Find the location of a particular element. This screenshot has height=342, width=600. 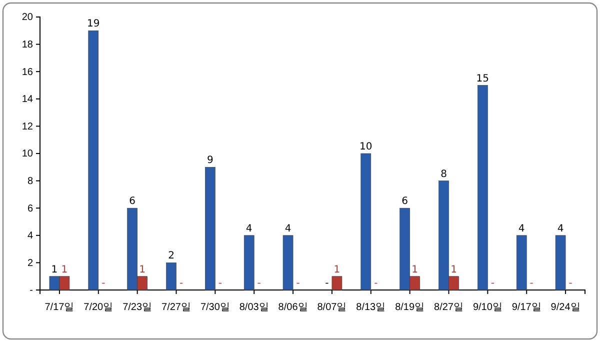

y-tick-label: 16 is located at coordinates (28, 72).